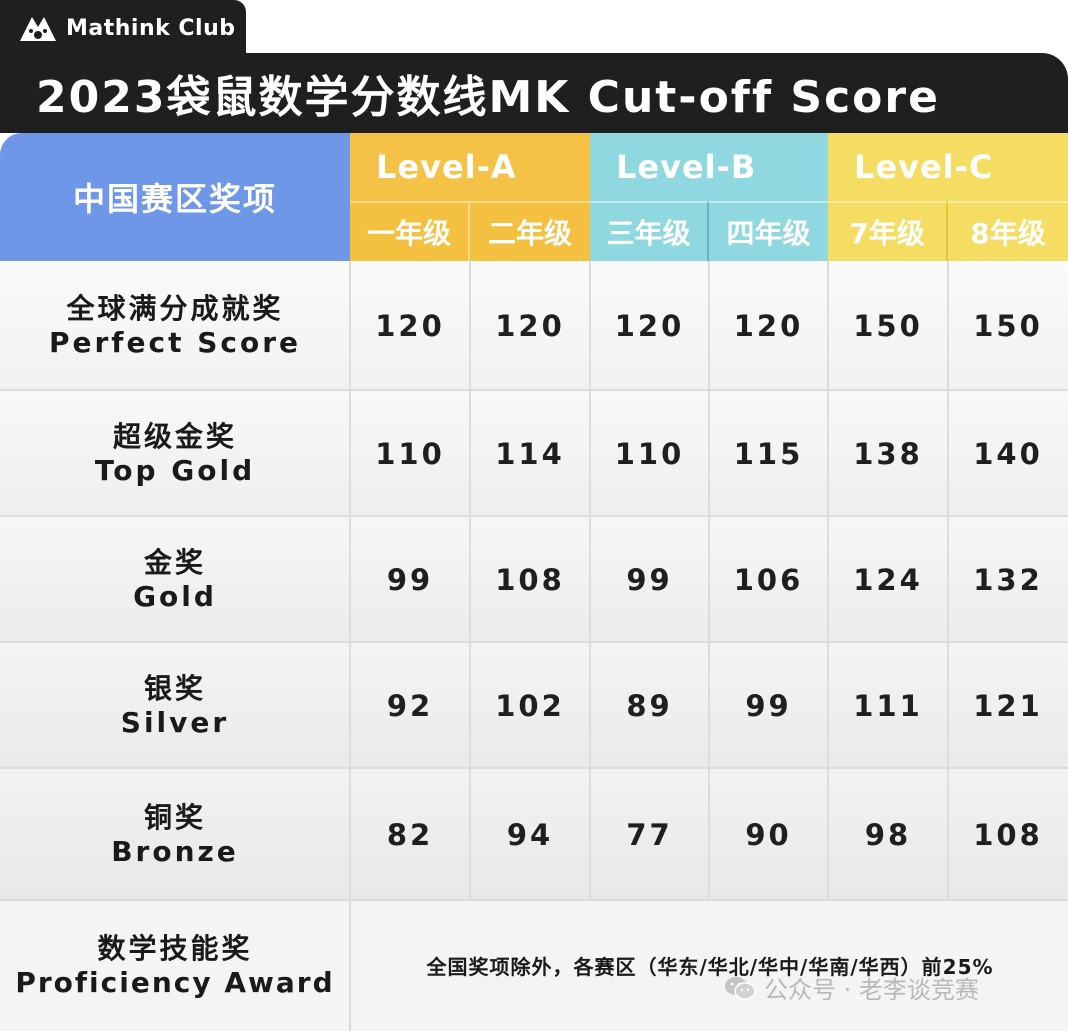 The height and width of the screenshot is (1031, 1068). What do you see at coordinates (888, 580) in the screenshot?
I see `score-cell: 124` at bounding box center [888, 580].